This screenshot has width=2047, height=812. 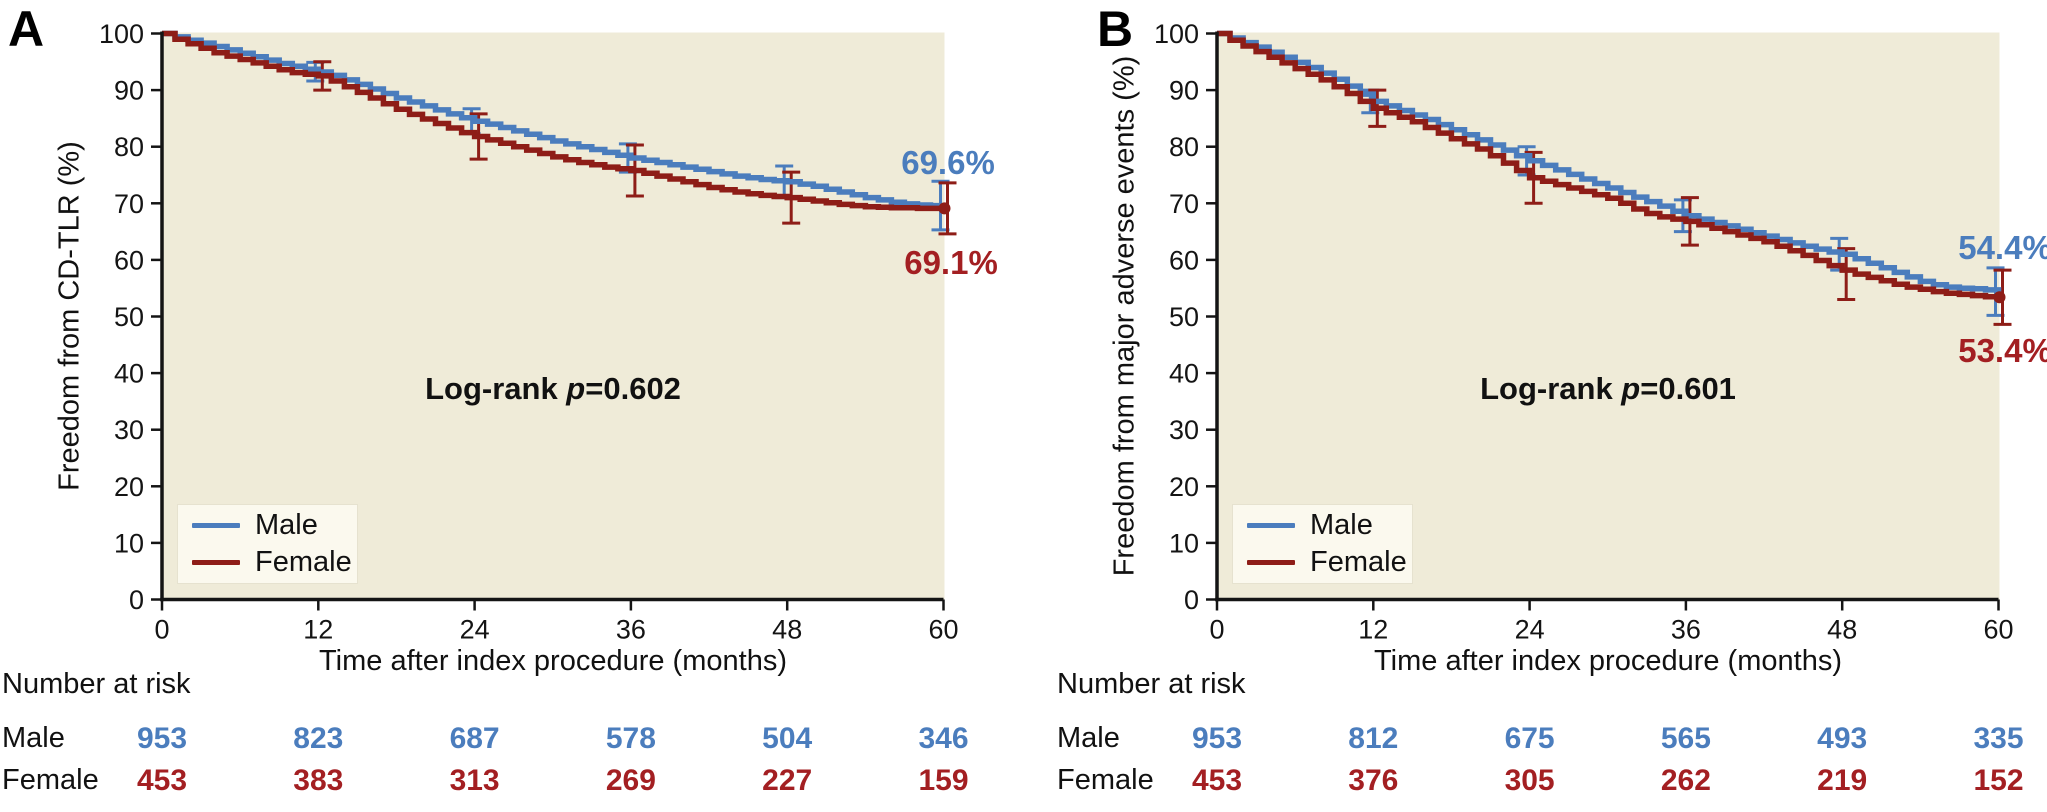 I want to click on risk-count: 565, so click(x=1685, y=738).